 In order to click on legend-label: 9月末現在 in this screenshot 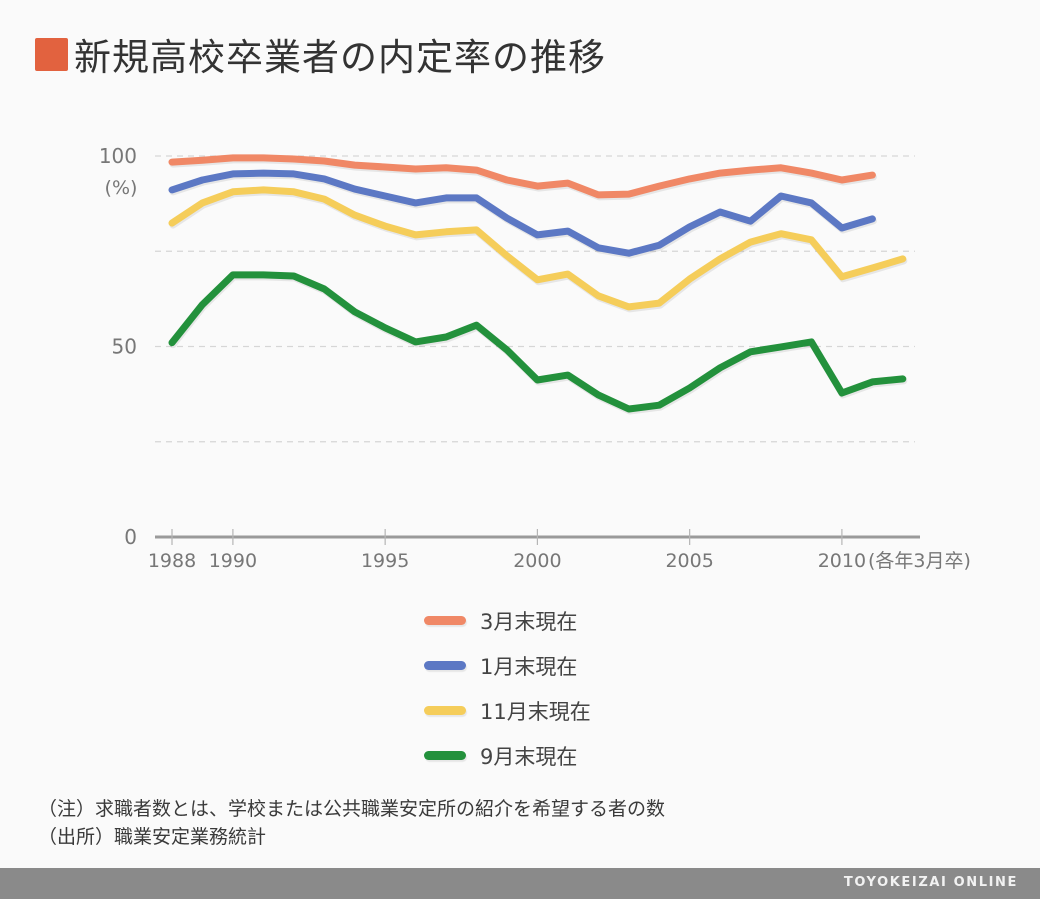, I will do `click(529, 756)`.